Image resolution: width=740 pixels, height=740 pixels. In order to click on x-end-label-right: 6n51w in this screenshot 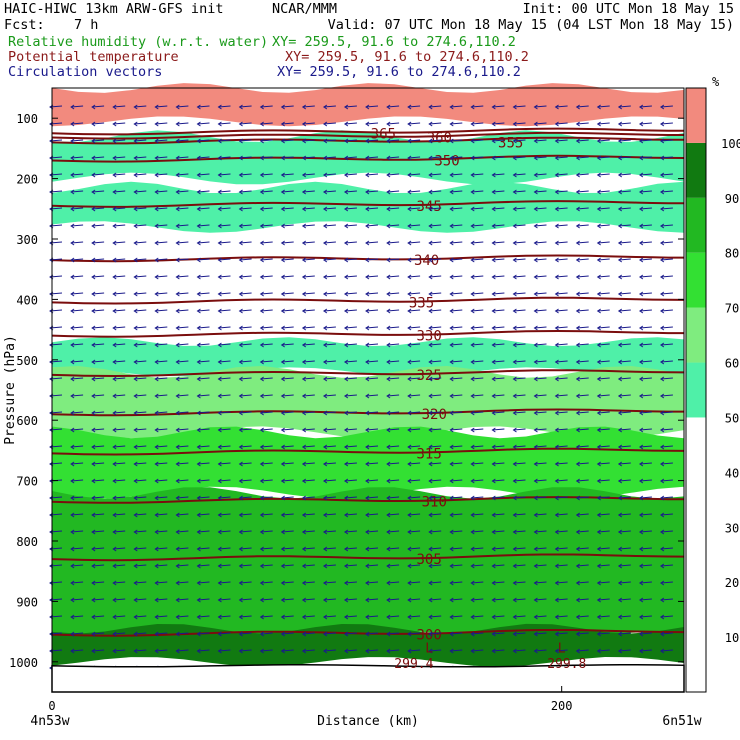, I will do `click(681, 721)`.